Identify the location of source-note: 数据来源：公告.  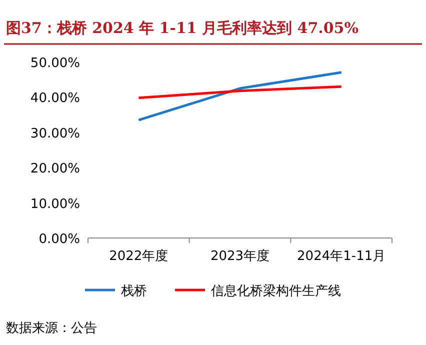
(51, 328).